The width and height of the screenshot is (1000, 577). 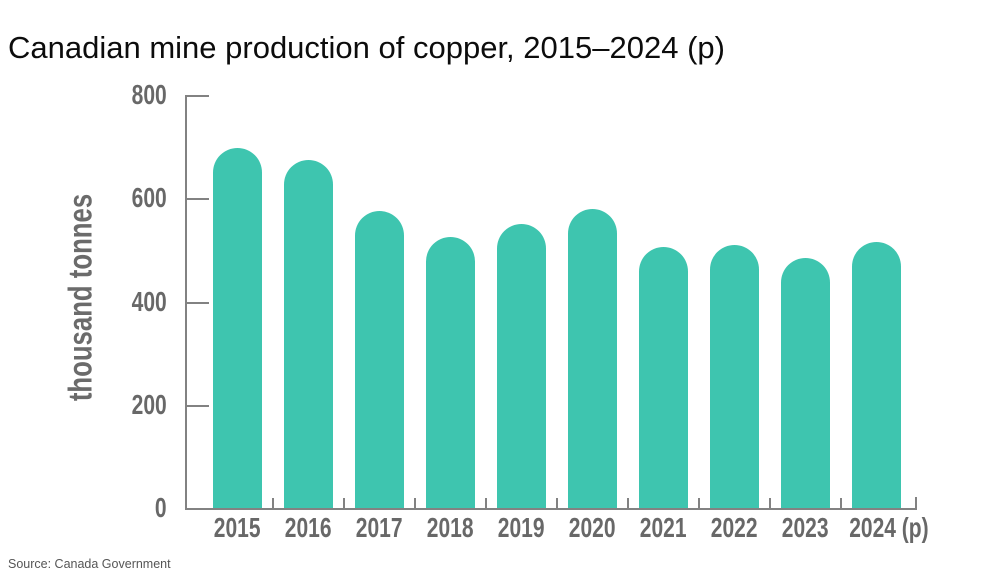 I want to click on x-axis-label-text: 2018, so click(x=450, y=527).